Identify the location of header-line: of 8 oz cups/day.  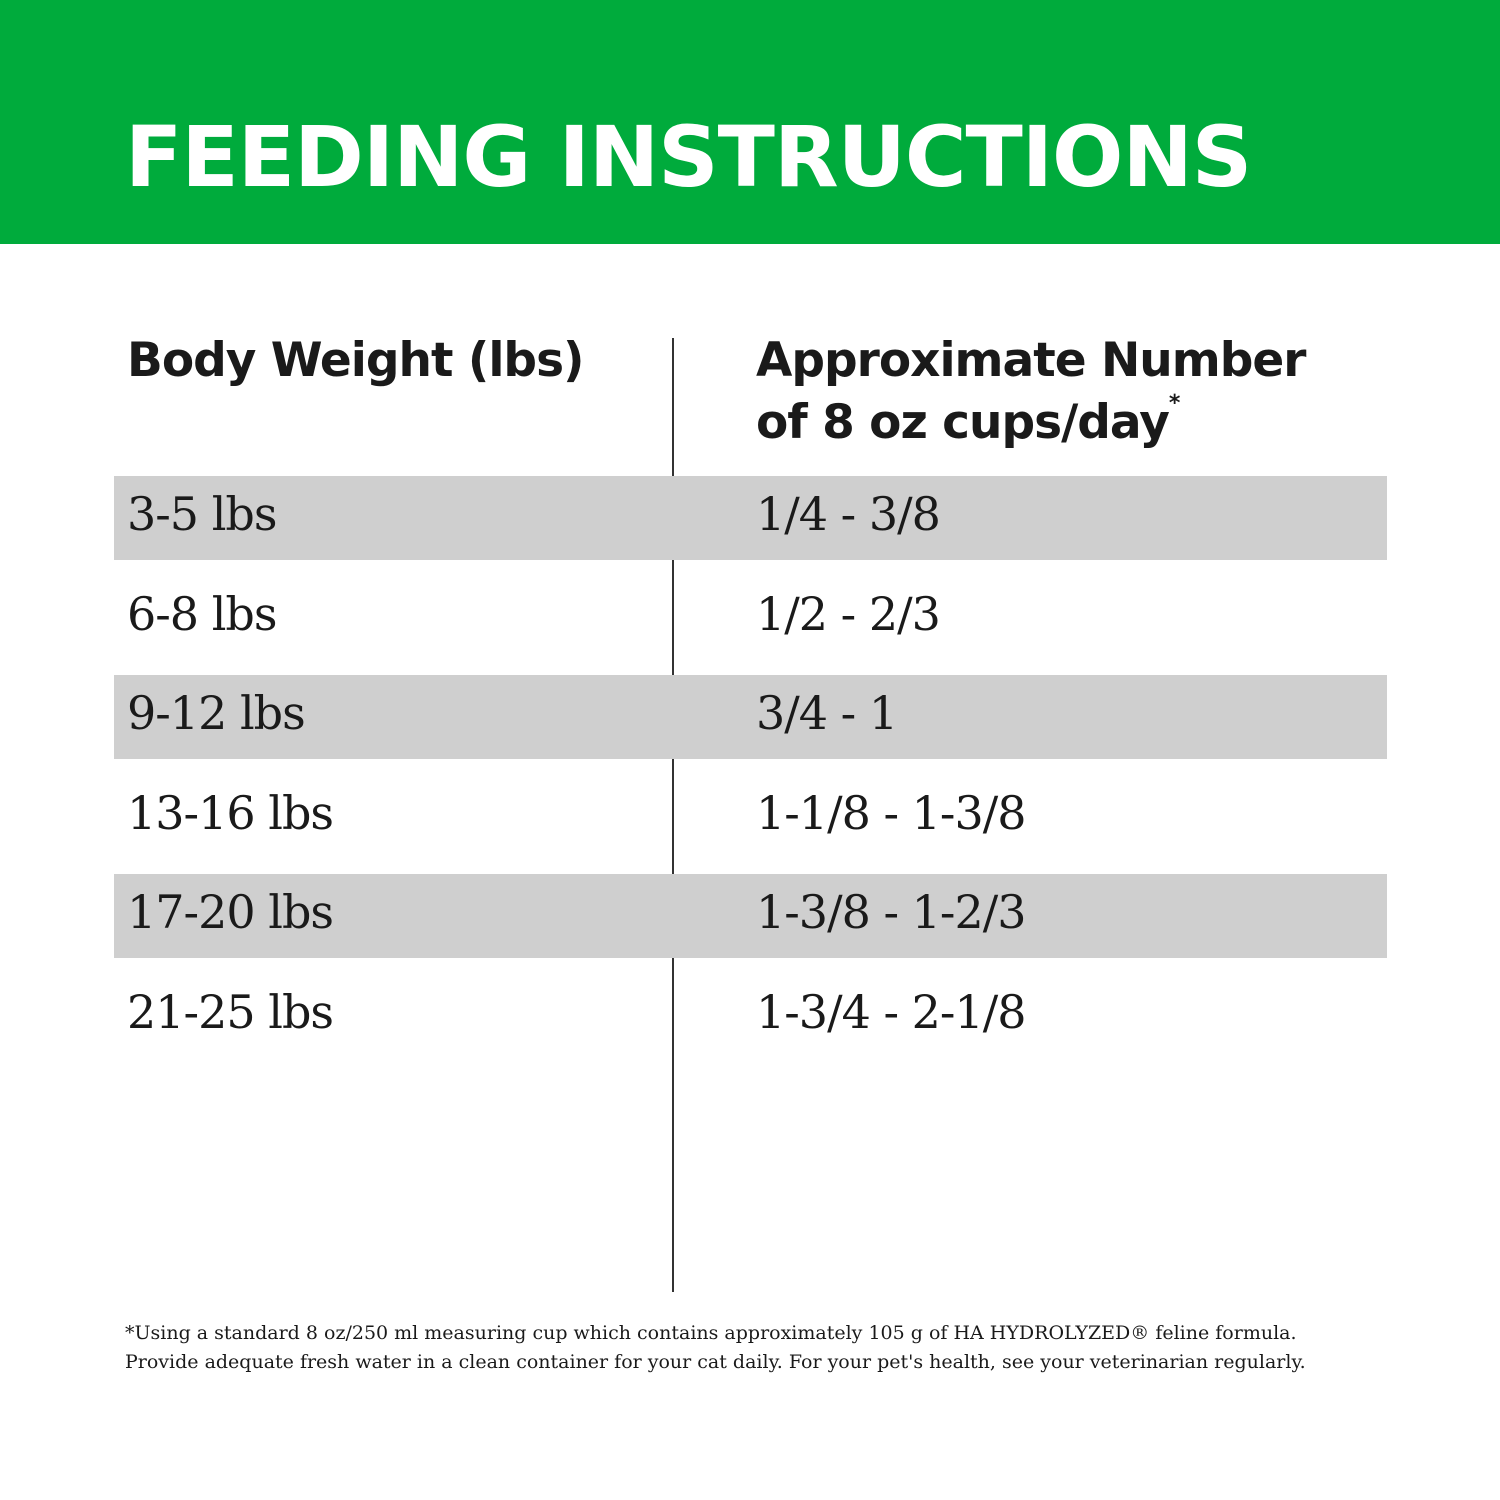
(963, 422).